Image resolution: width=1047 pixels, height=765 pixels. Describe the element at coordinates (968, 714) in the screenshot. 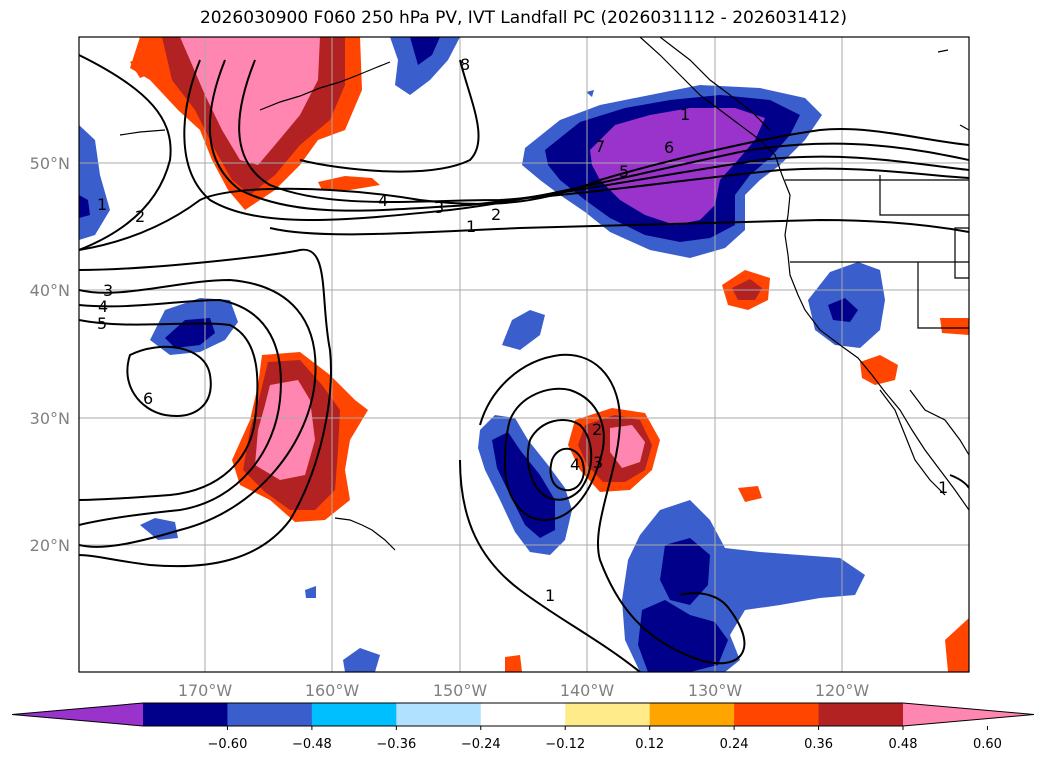

I see `colorbar-extend-max` at that location.